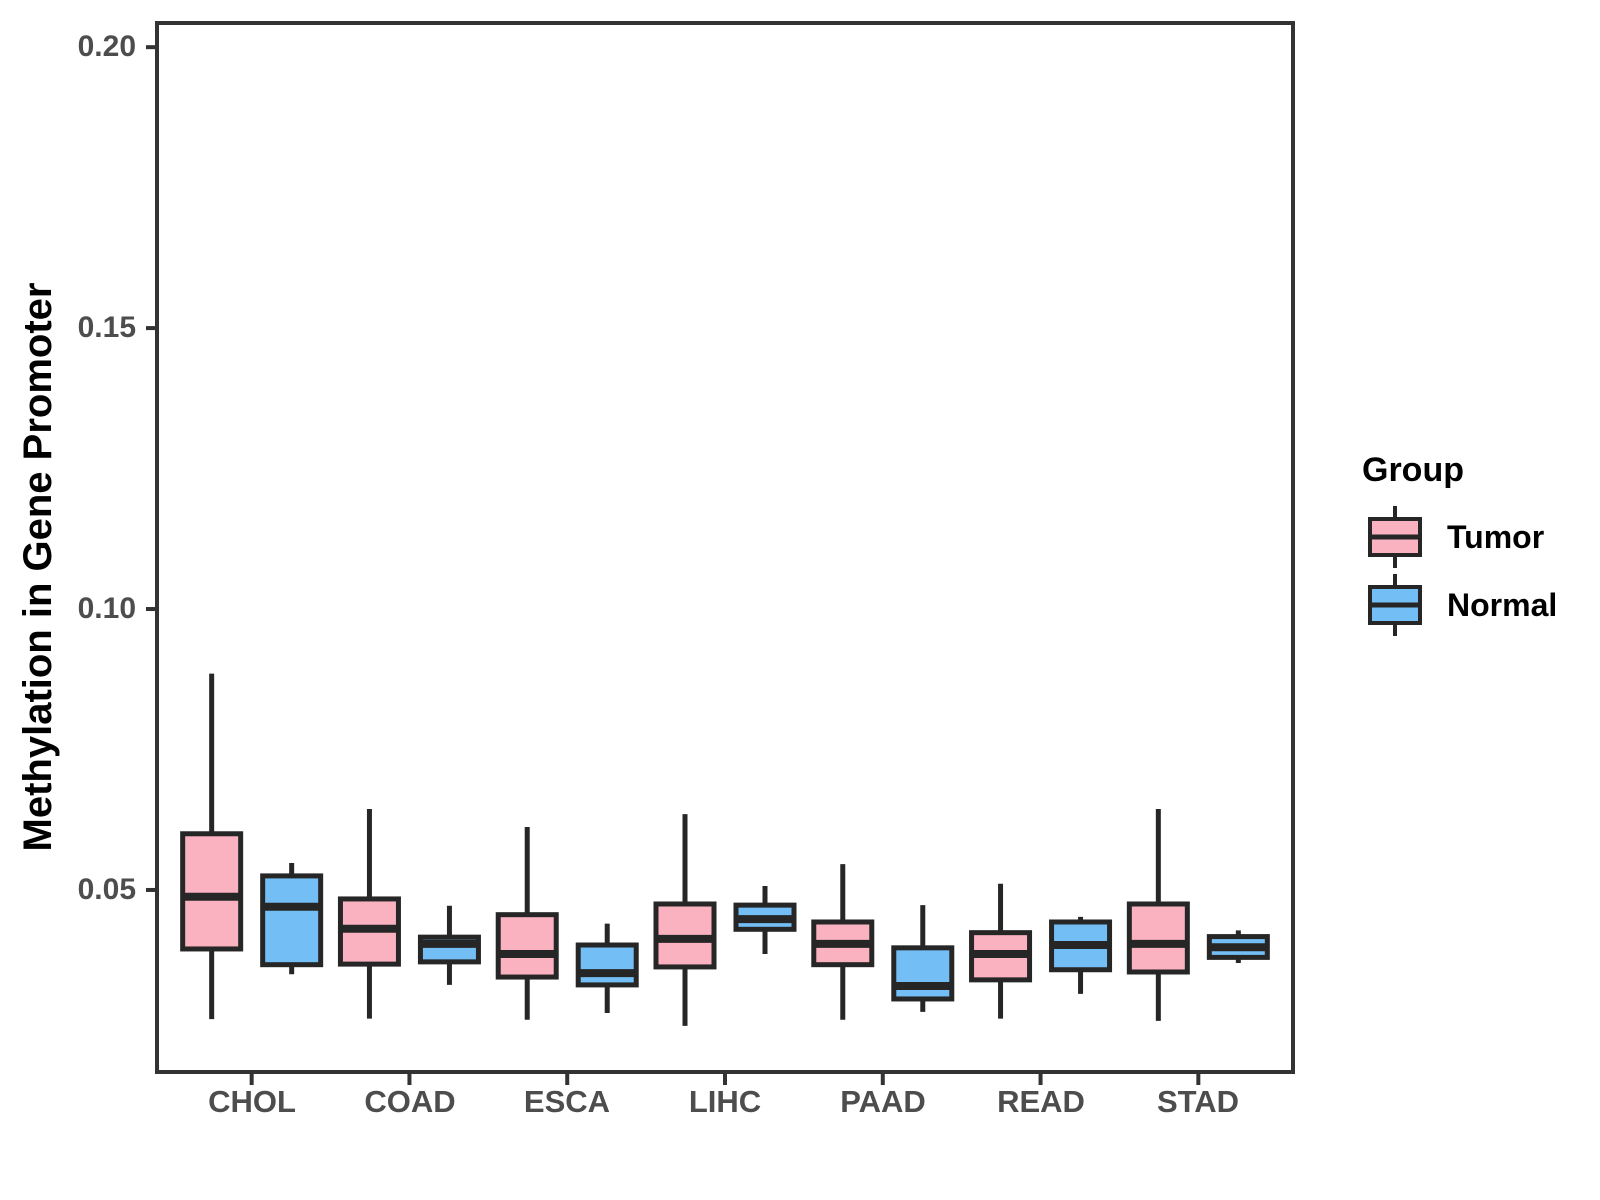 The width and height of the screenshot is (1600, 1200). I want to click on ytick-label-015: 0.15, so click(106, 327).